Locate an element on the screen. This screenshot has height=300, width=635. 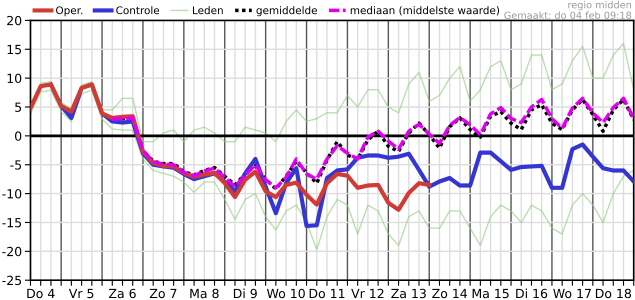
legend-label: Leden is located at coordinates (208, 10).